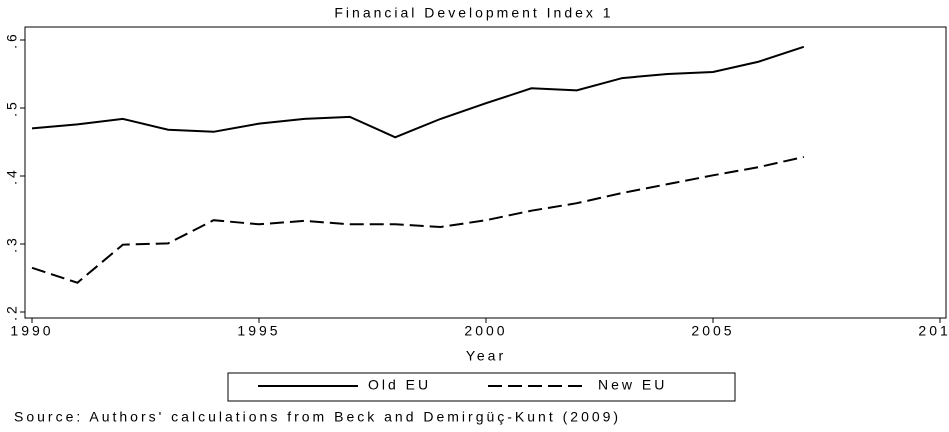 This screenshot has height=432, width=949. I want to click on y-tick-label: .6, so click(12, 40).